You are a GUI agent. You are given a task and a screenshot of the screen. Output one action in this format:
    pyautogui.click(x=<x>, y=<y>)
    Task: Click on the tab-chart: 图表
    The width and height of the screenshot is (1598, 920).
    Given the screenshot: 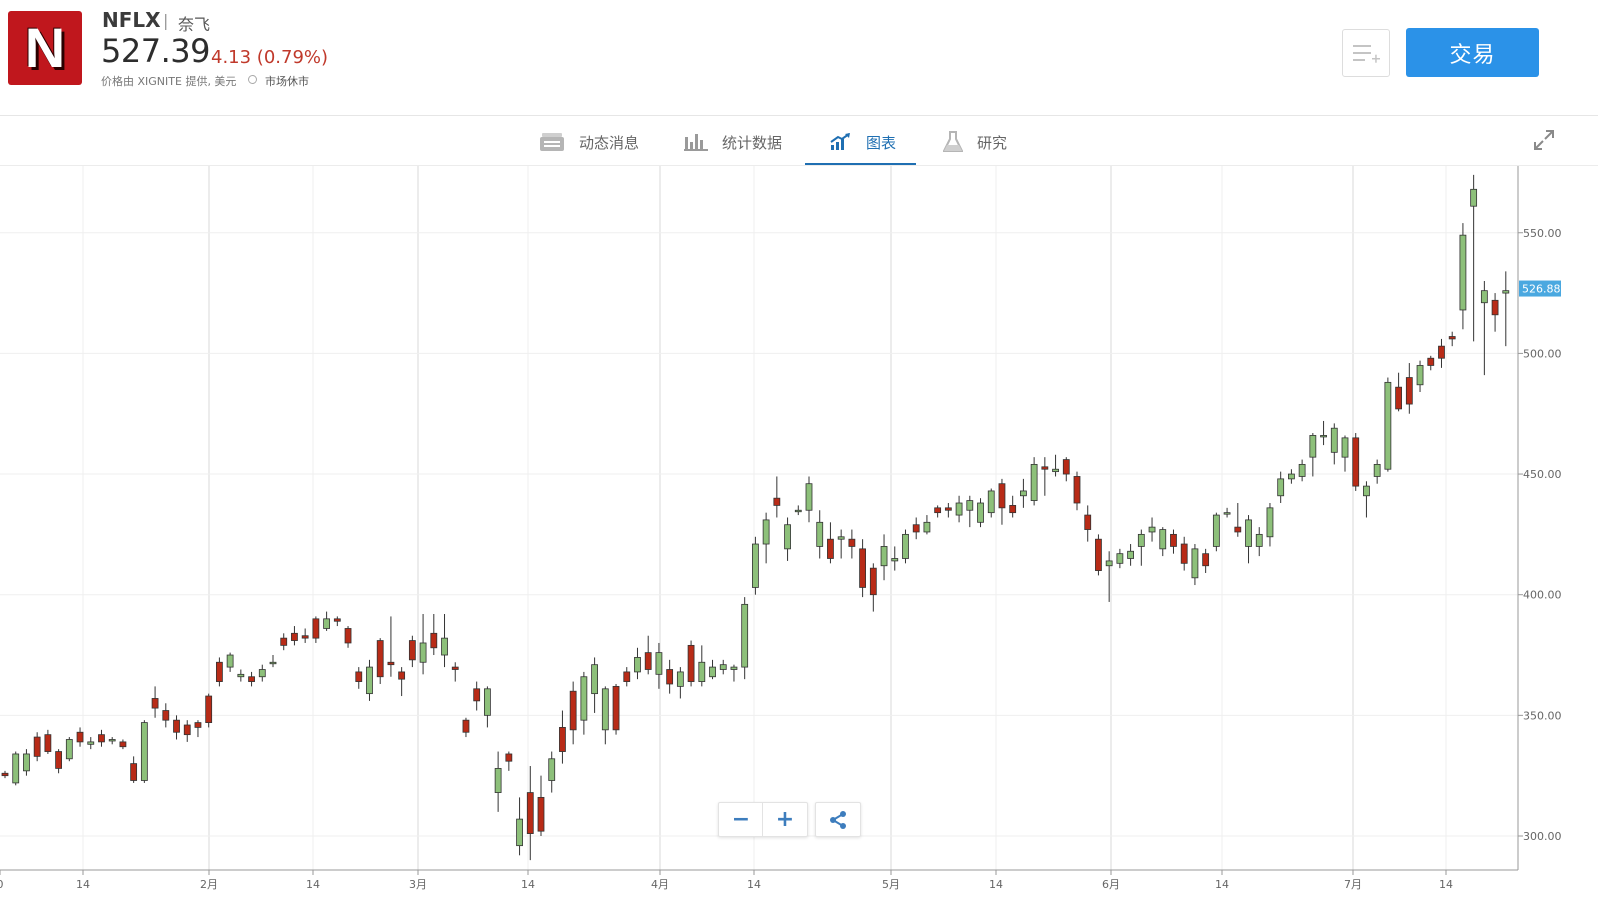 What is the action you would take?
    pyautogui.click(x=863, y=142)
    